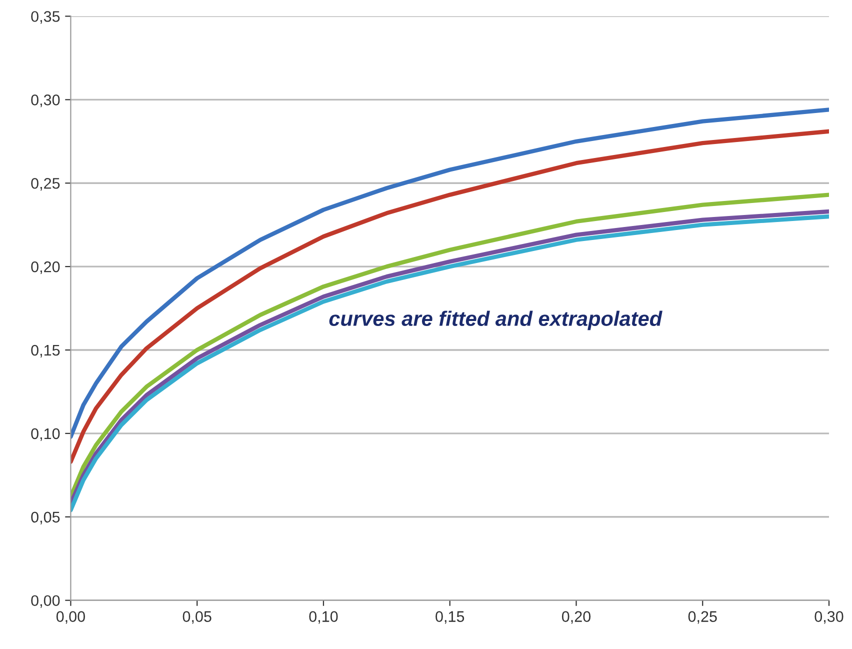 The height and width of the screenshot is (649, 852). I want to click on y-tick-label: 0,05, so click(45, 518).